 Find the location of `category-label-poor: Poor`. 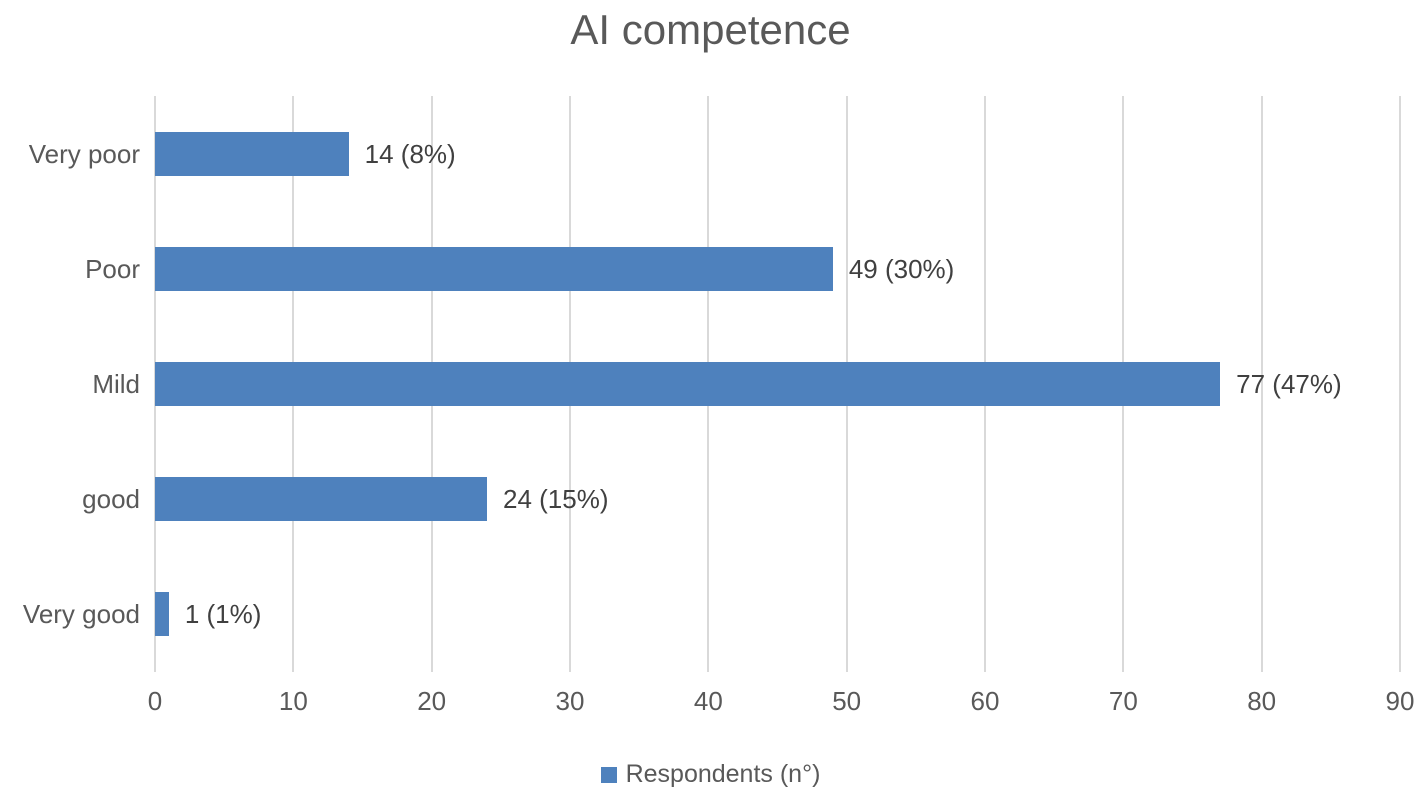

category-label-poor: Poor is located at coordinates (112, 268).